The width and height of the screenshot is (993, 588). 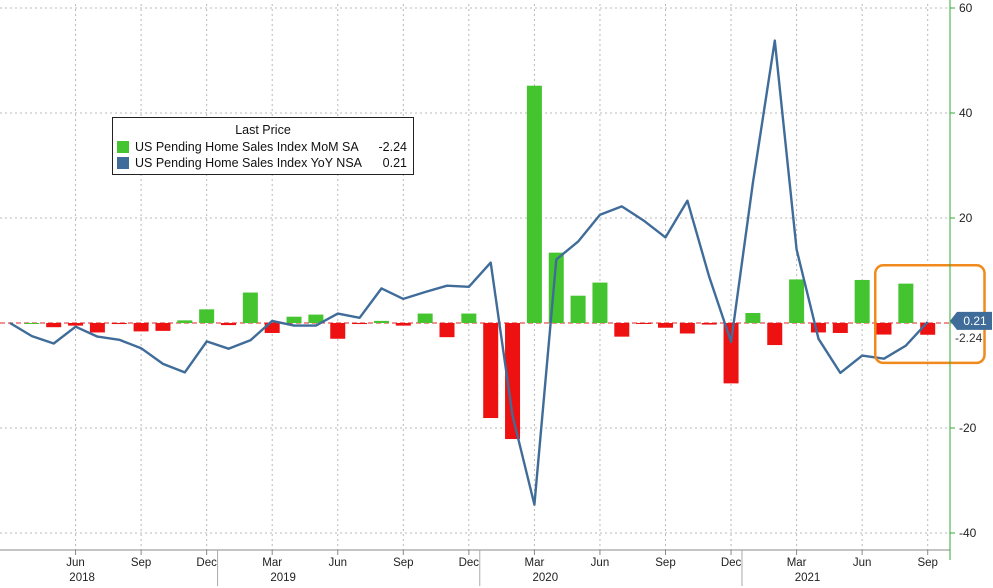 I want to click on legend-item-yoy: US Pending Home Sales Index YoY NSA 0.21, so click(x=263, y=163).